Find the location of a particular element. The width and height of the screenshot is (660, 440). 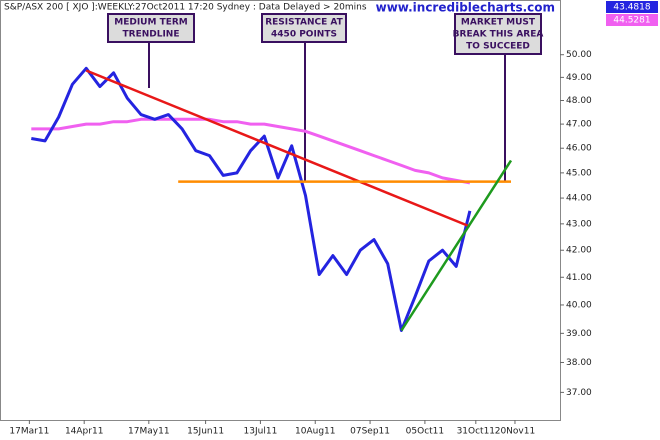

annotation-text: 4450 POINTS is located at coordinates (304, 35).